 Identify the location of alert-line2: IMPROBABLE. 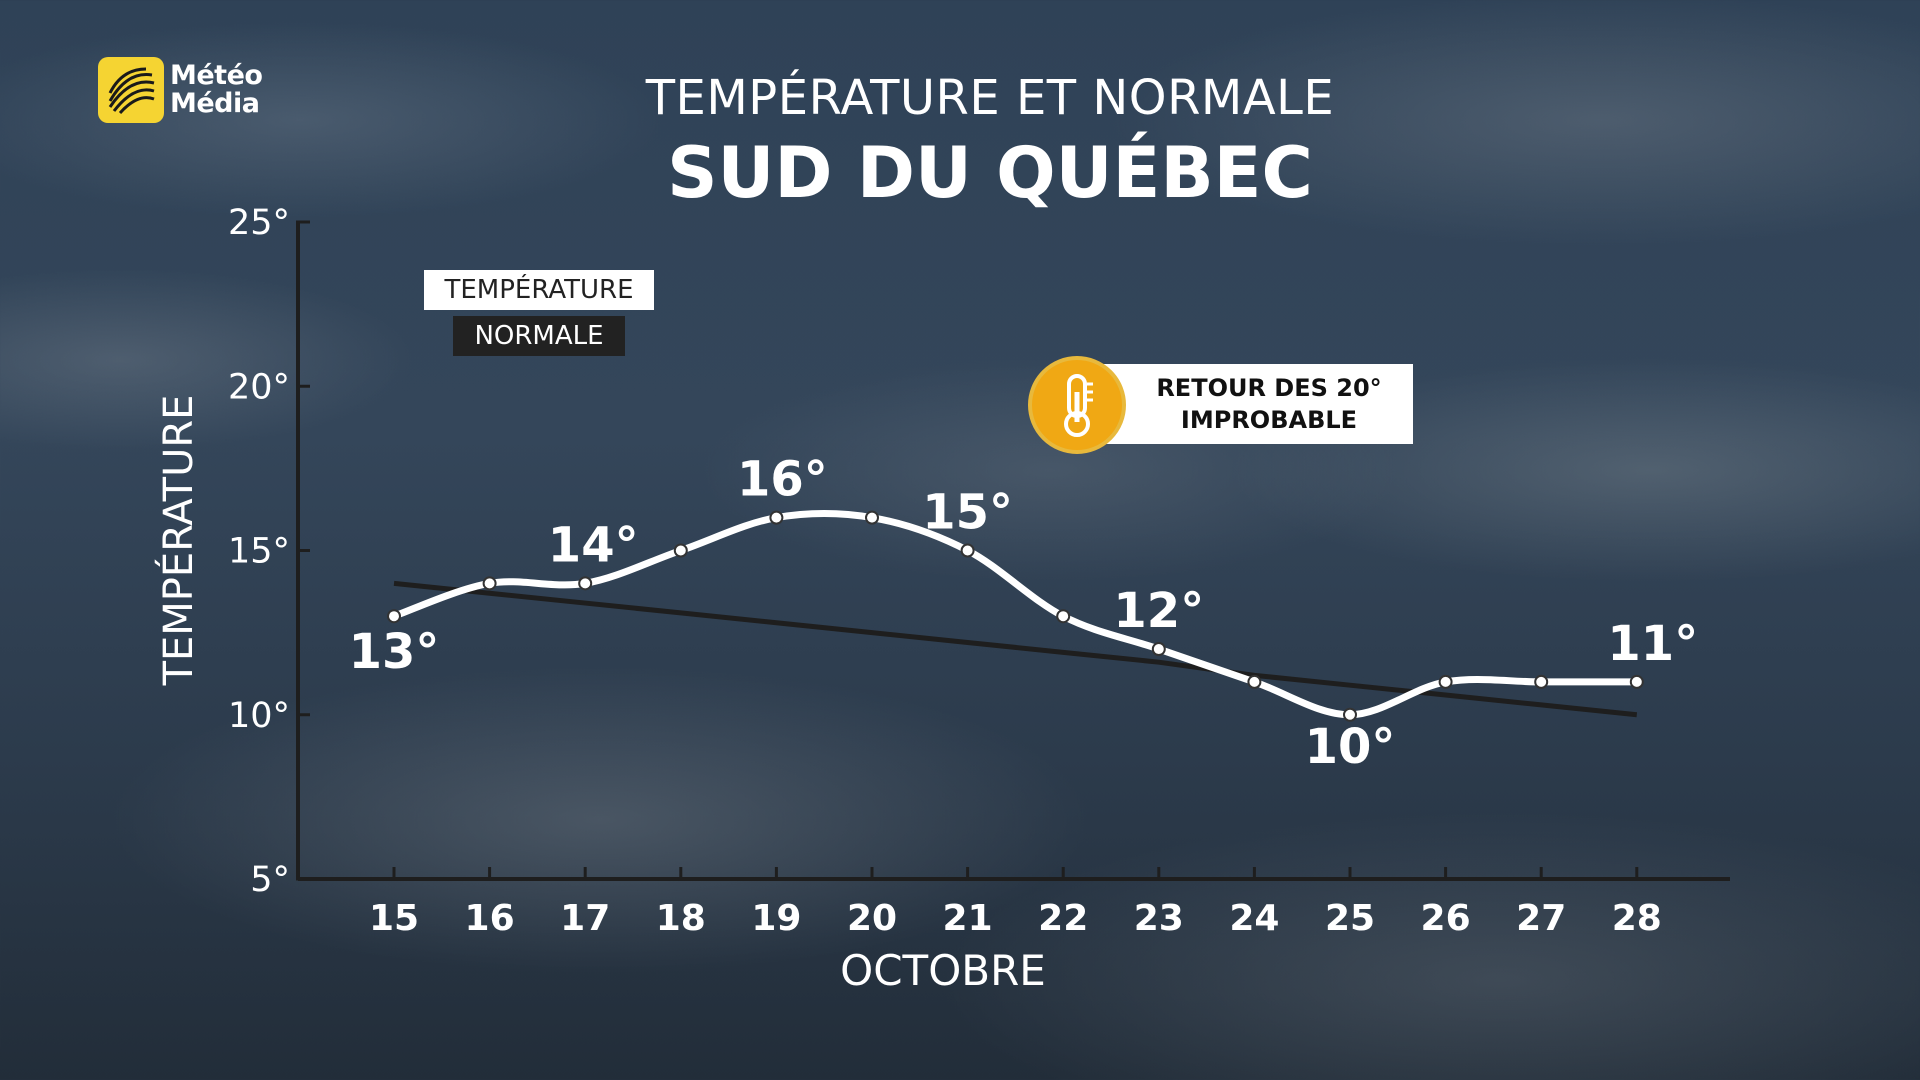
(1269, 420).